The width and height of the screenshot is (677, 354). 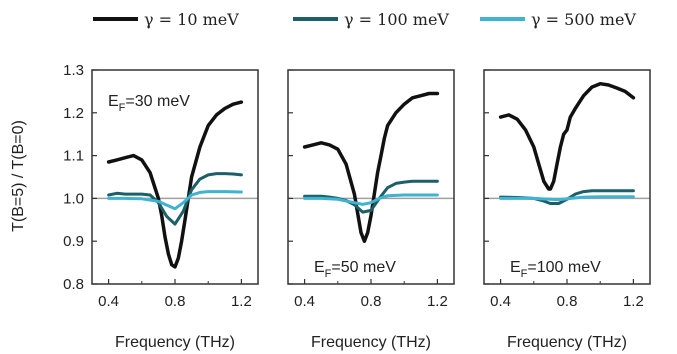 I want to click on y-tick-label: 0.8, so click(x=73, y=284).